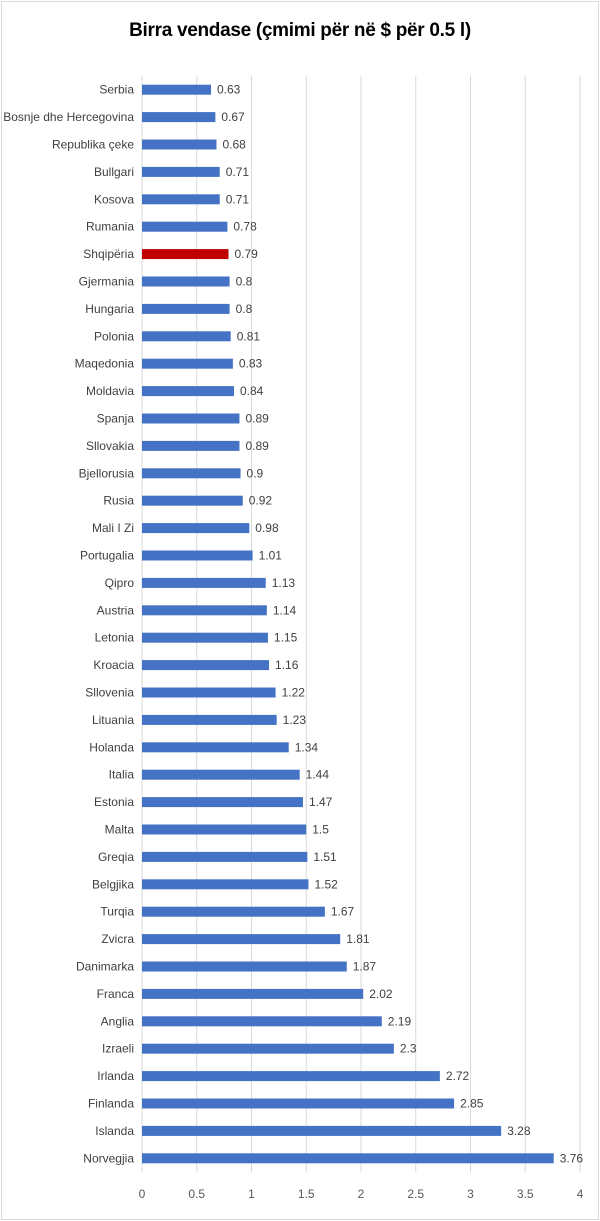 This screenshot has width=600, height=1221. What do you see at coordinates (257, 419) in the screenshot?
I see `data-label: 0.89` at bounding box center [257, 419].